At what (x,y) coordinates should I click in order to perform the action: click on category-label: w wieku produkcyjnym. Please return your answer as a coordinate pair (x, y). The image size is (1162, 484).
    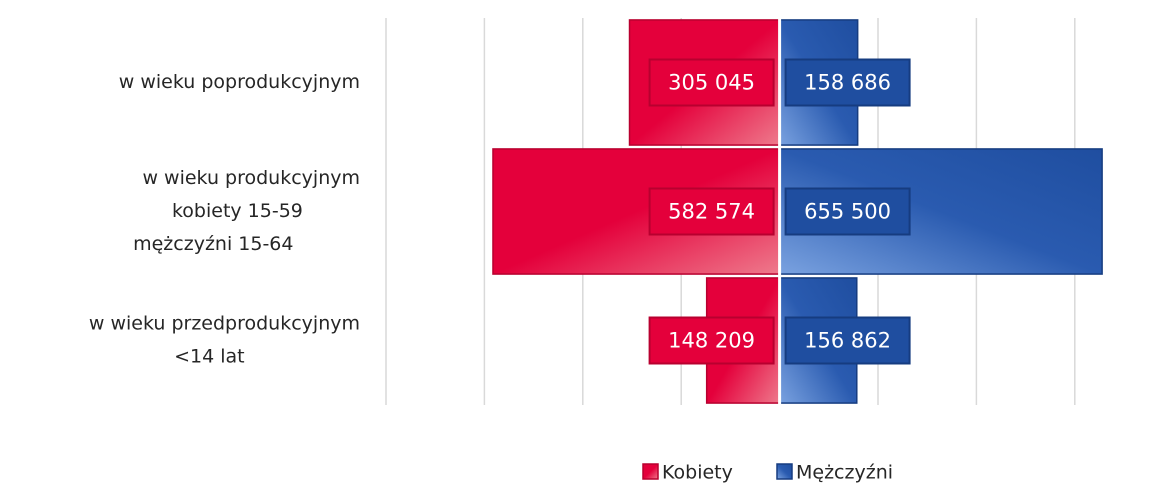
    Looking at the image, I should click on (251, 178).